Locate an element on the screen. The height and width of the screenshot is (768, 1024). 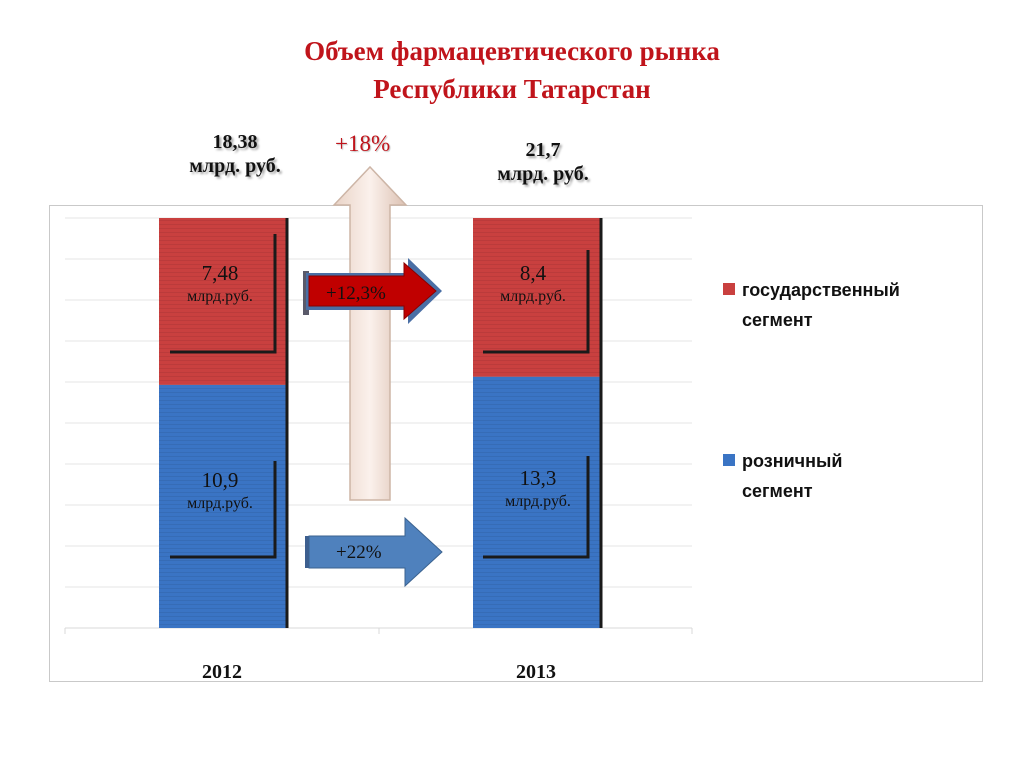
bar-texture-state-2012 is located at coordinates (222, 301).